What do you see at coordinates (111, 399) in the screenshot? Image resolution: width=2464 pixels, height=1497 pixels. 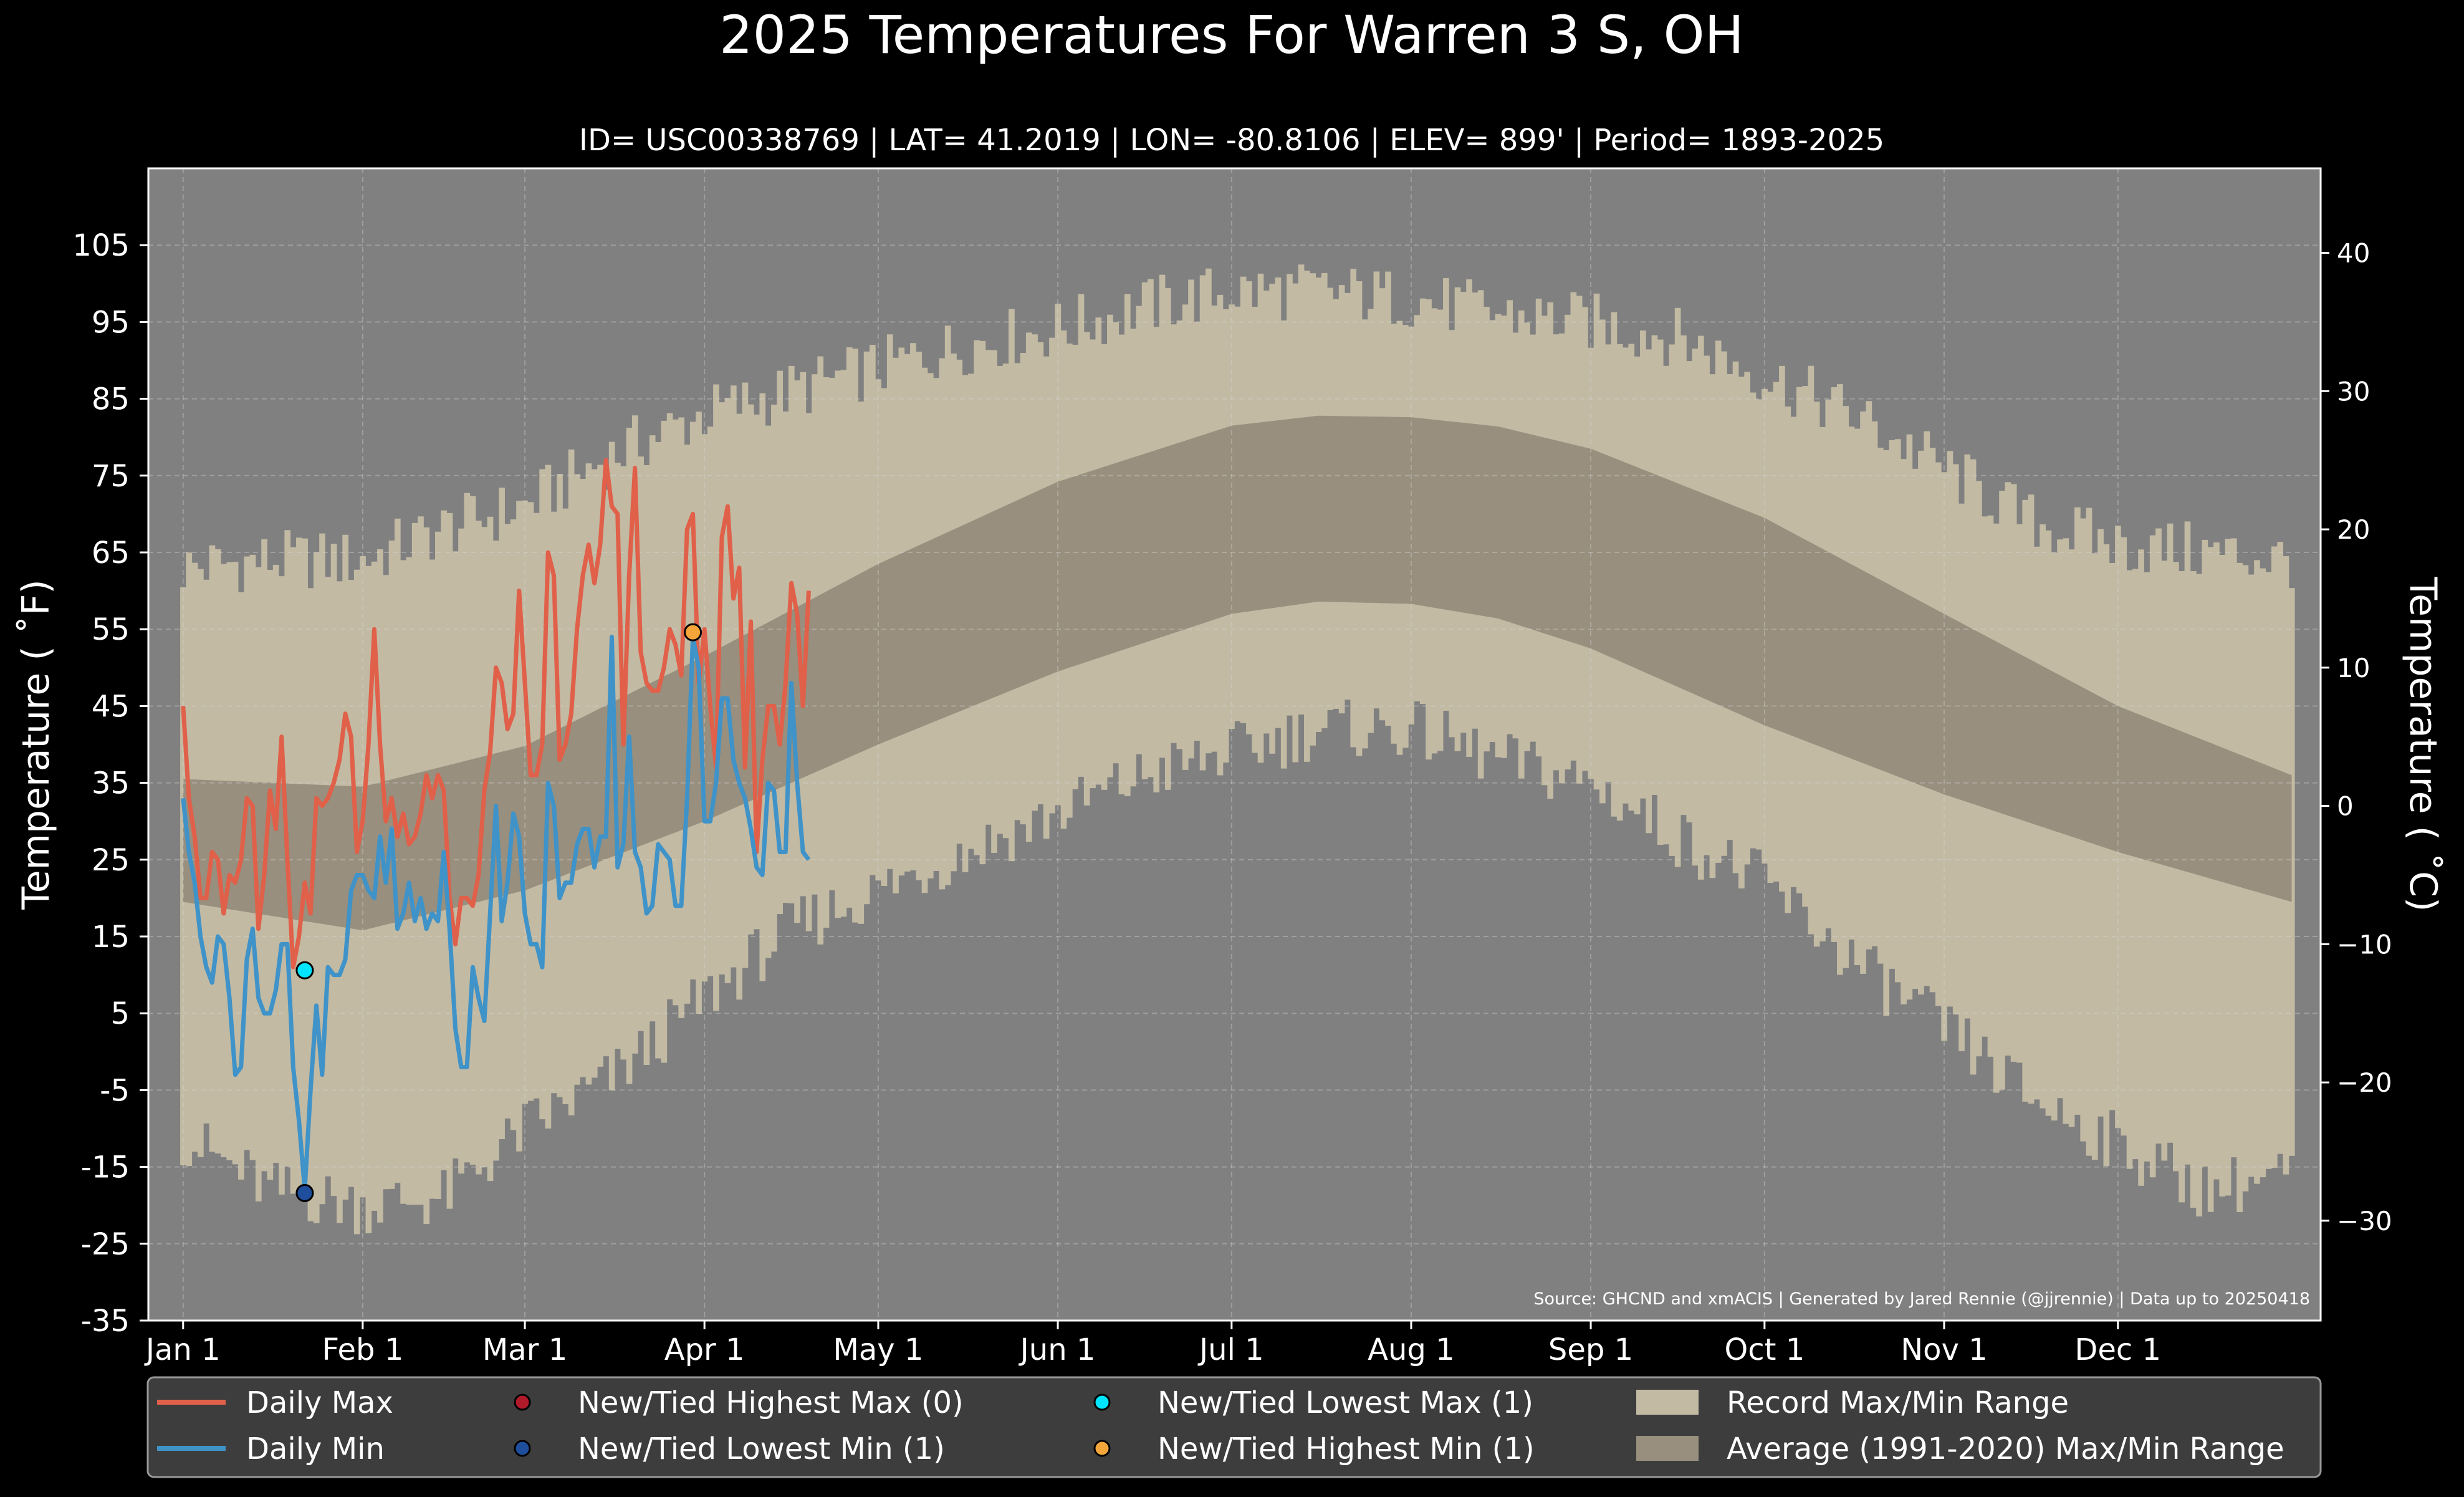 I see `y-tick-label: 85` at bounding box center [111, 399].